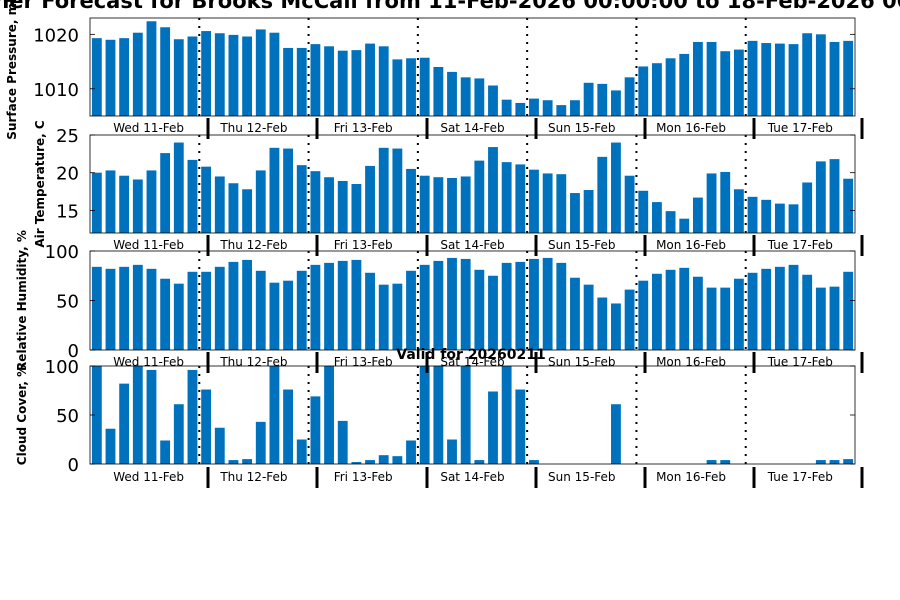  Describe the element at coordinates (148, 362) in the screenshot. I see `day-label: Wed 11-Feb` at that location.